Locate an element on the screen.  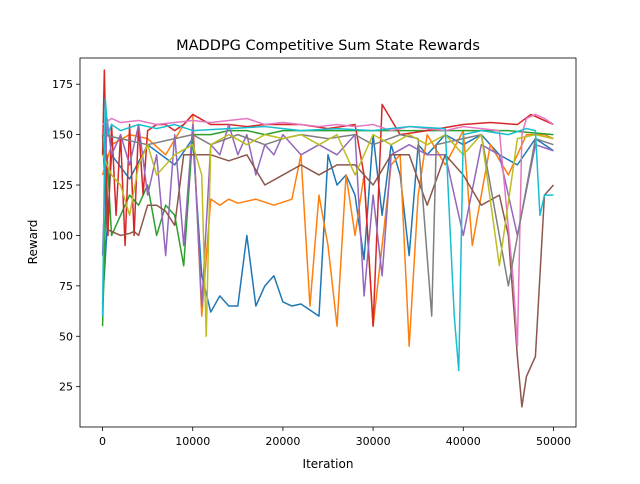
y-tick-label: 150 is located at coordinates (62, 135).